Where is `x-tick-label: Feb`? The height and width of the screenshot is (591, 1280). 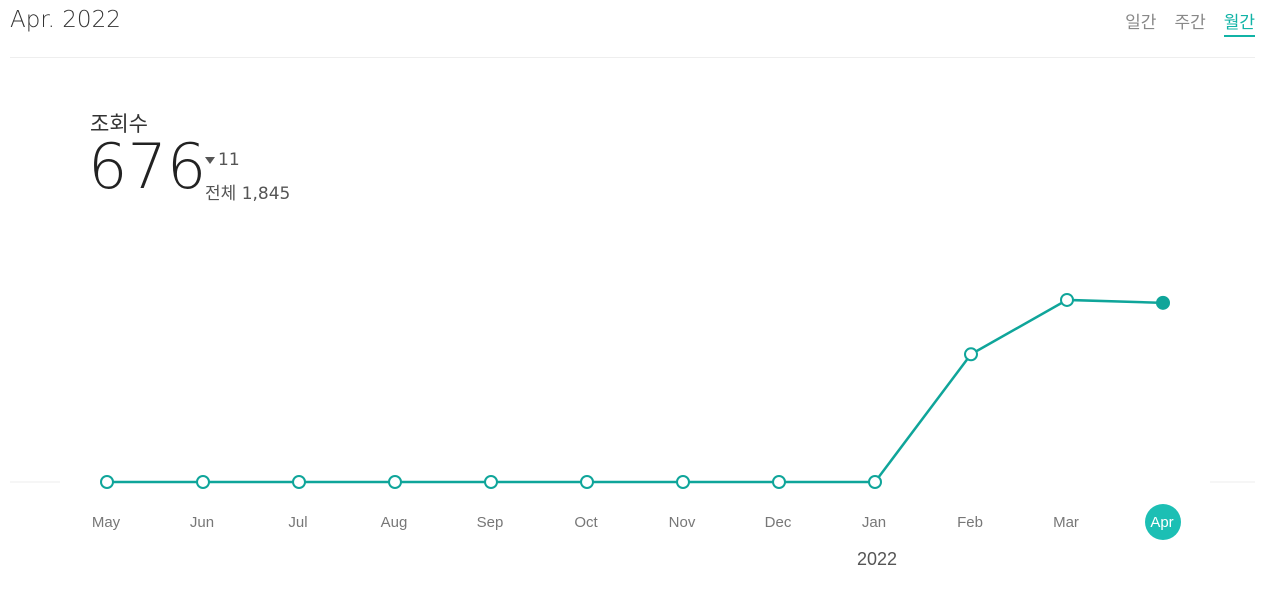
x-tick-label: Feb is located at coordinates (970, 522).